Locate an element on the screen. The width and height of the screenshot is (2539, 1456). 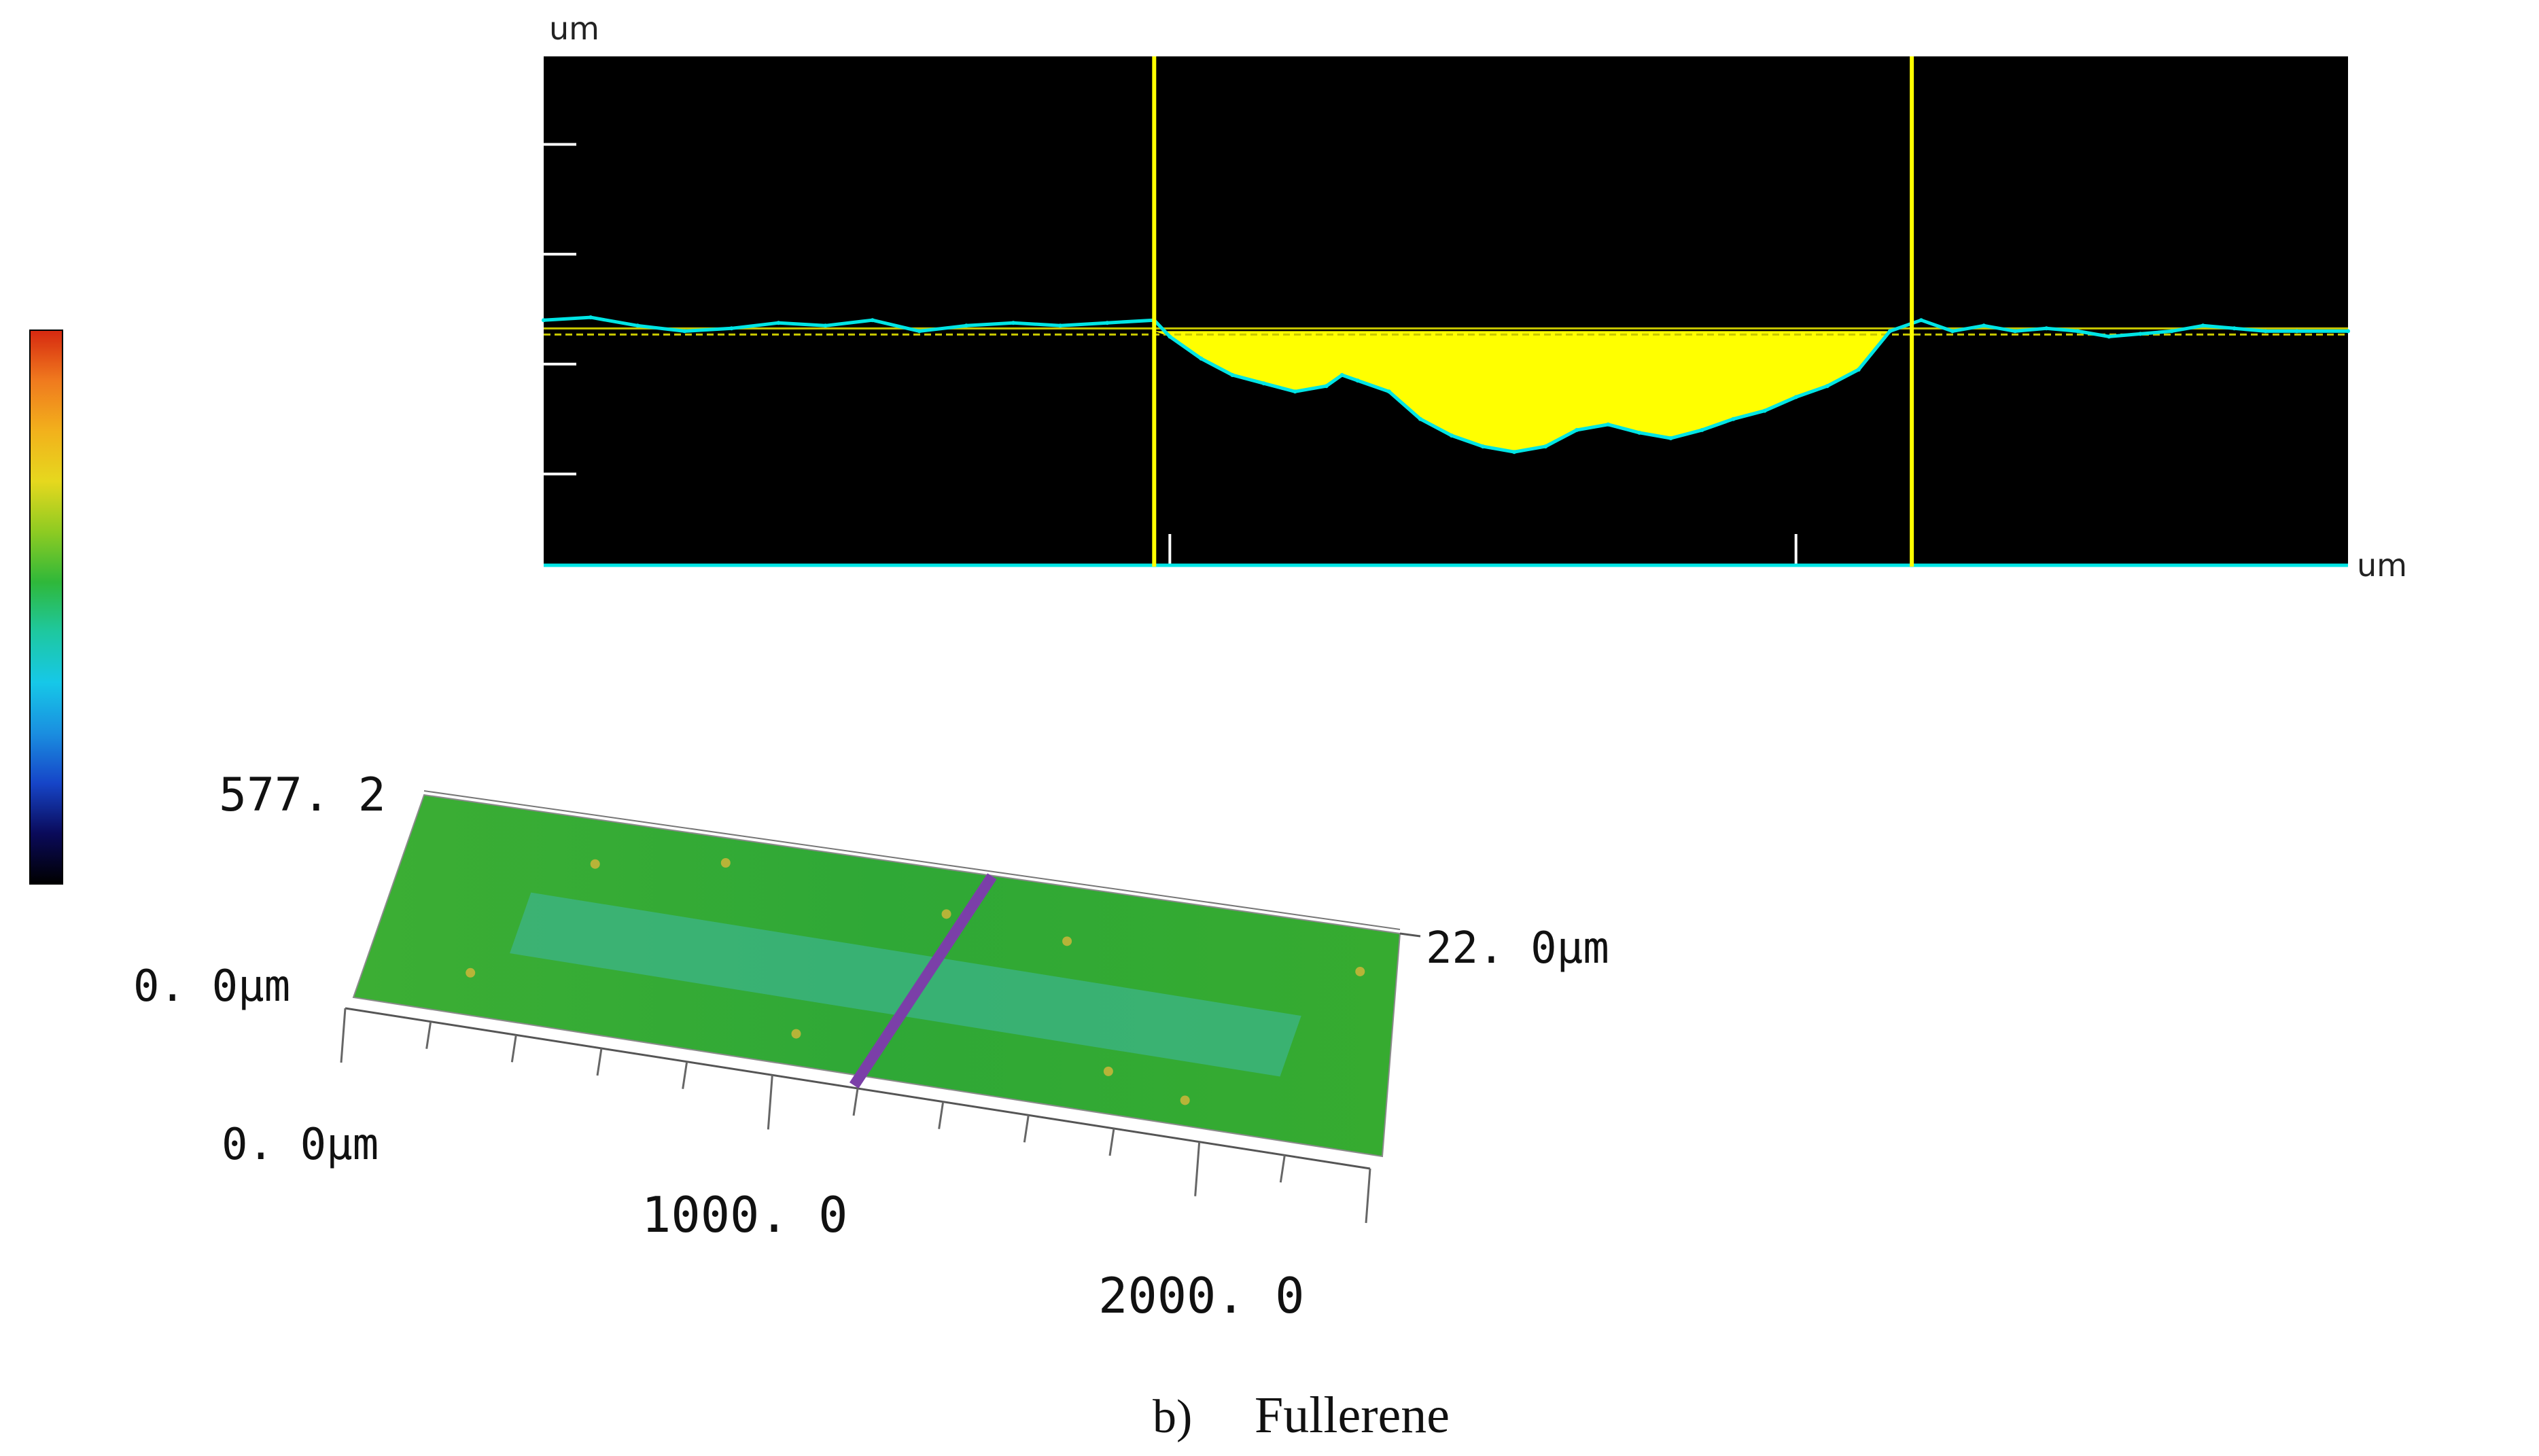
wear-track-band is located at coordinates (905, 985).